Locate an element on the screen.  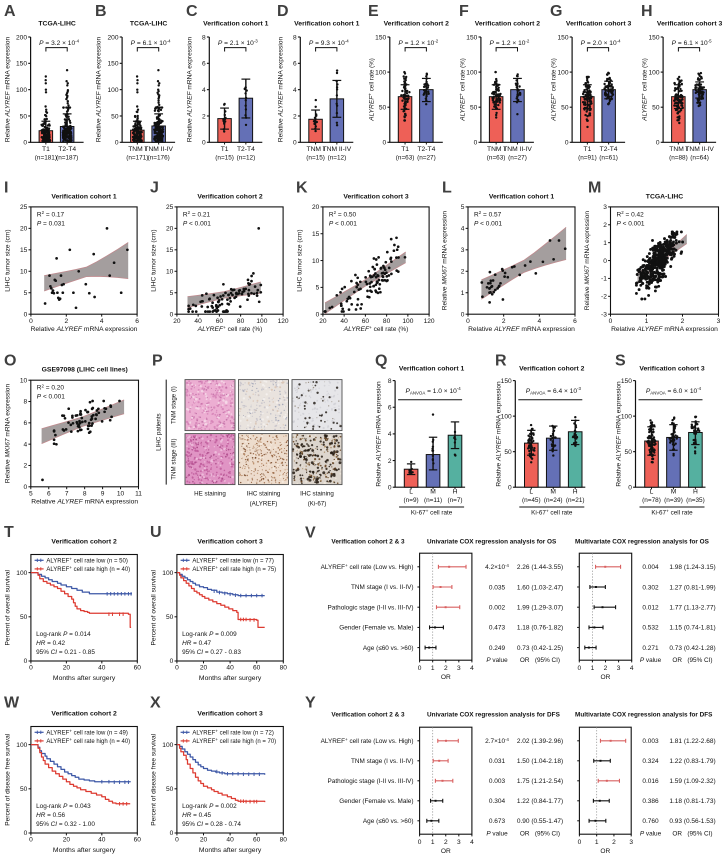
svg-text: L is located at coordinates (447, 187).